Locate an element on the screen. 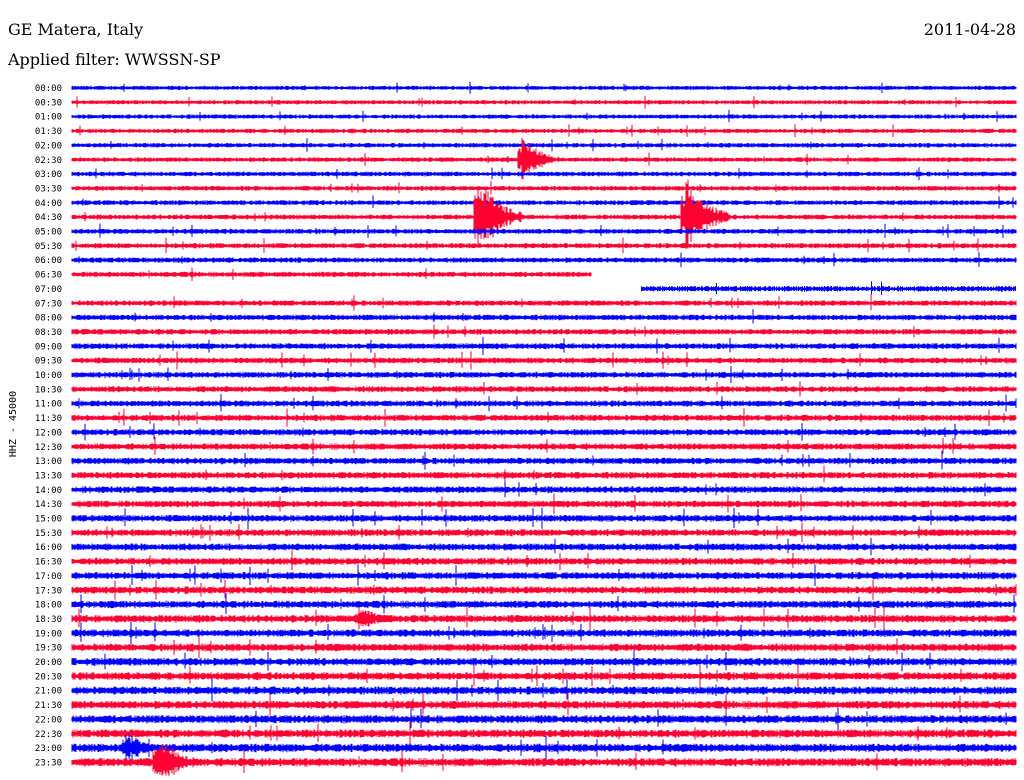 The image size is (1024, 780). row-tick-label: 09:30 is located at coordinates (48, 362).